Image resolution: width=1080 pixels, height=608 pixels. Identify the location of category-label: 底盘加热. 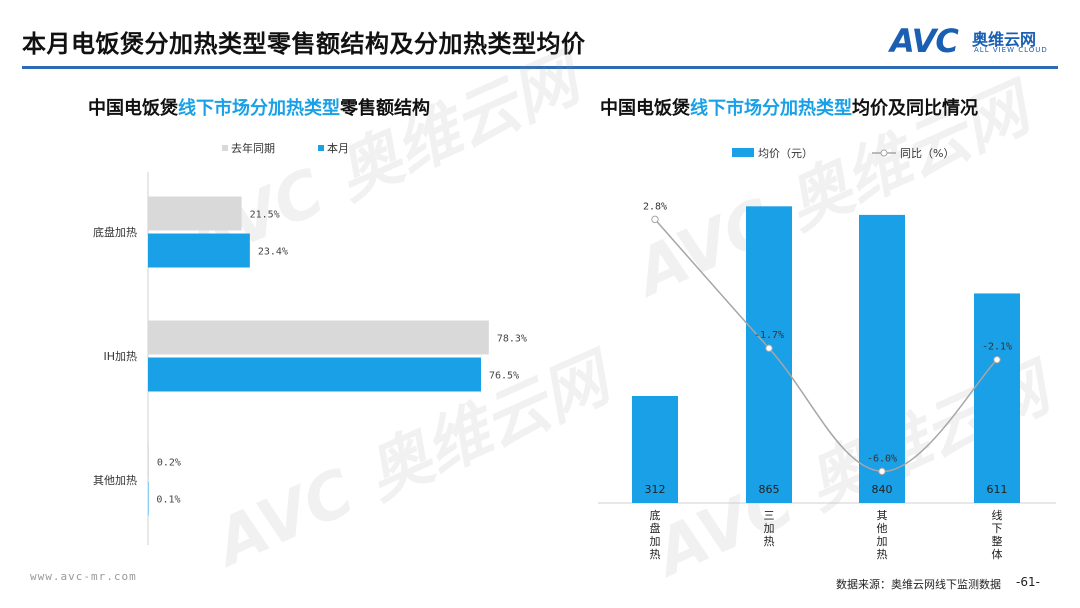
(115, 232).